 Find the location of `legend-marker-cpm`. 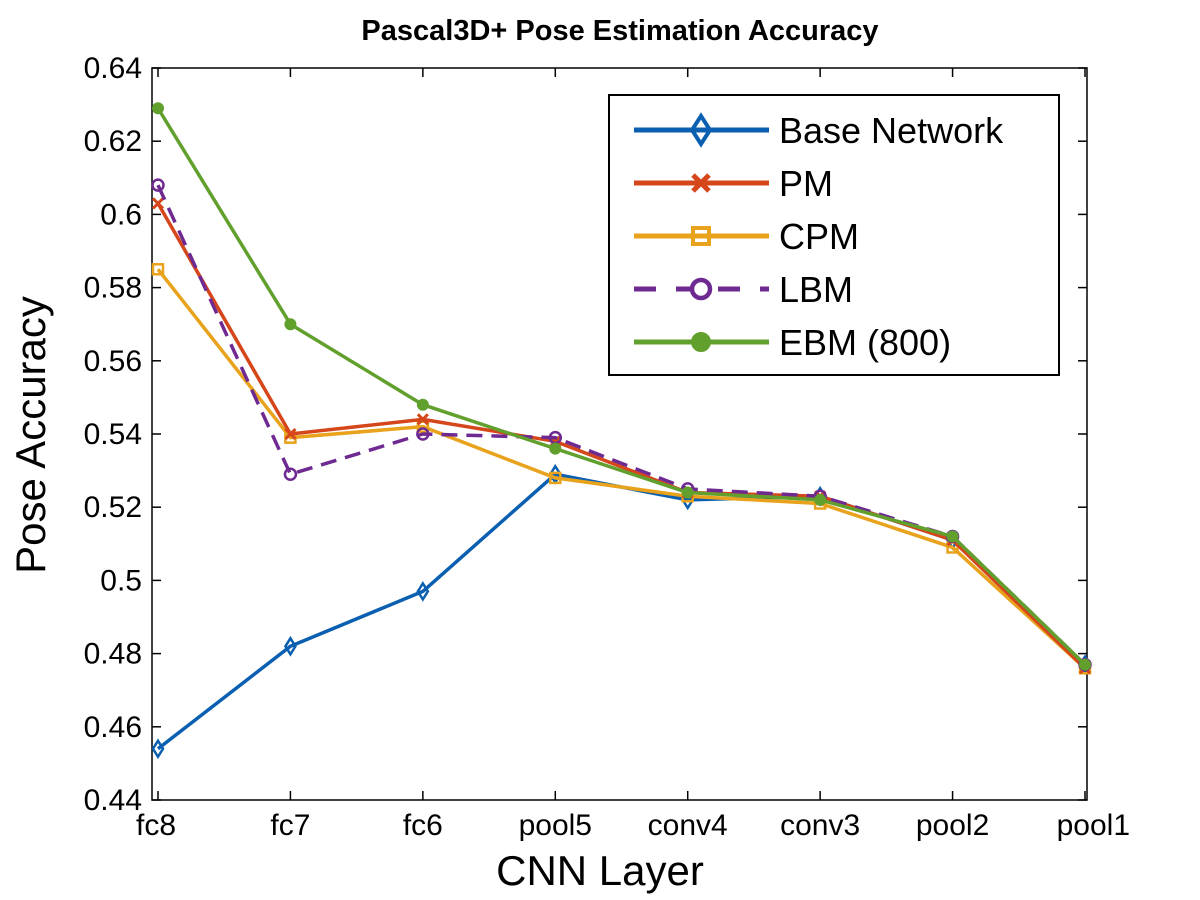

legend-marker-cpm is located at coordinates (701, 236).